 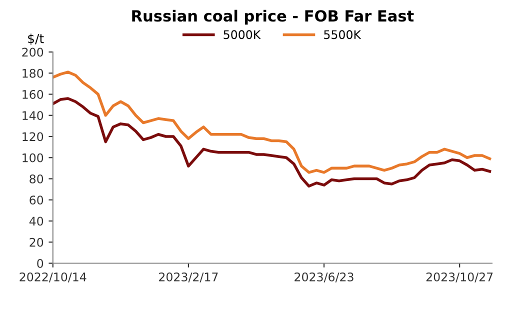 I want to click on legend-label: 5500K, so click(x=343, y=35).